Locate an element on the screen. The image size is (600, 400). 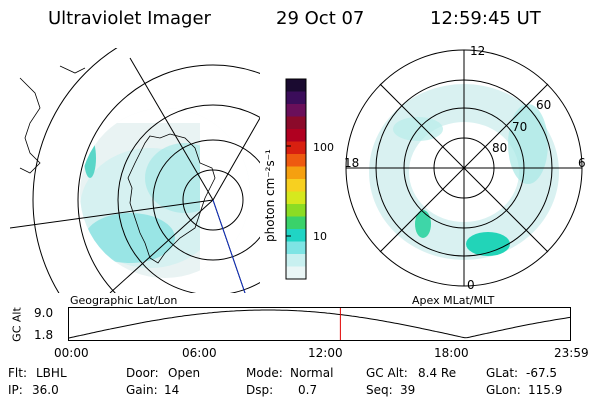
mlt-label-6: 6 is located at coordinates (582, 163).